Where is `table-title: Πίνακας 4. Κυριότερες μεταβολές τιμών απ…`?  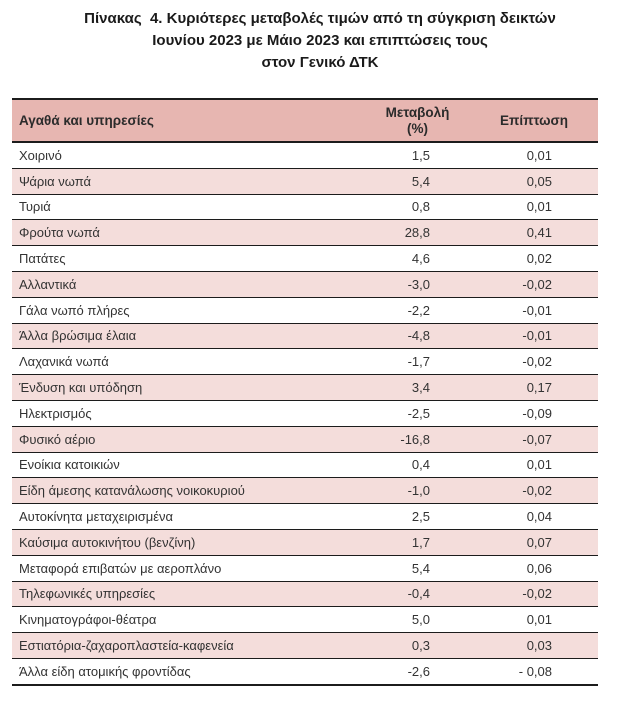
table-title: Πίνακας 4. Κυριότερες μεταβολές τιμών απ… is located at coordinates (320, 37).